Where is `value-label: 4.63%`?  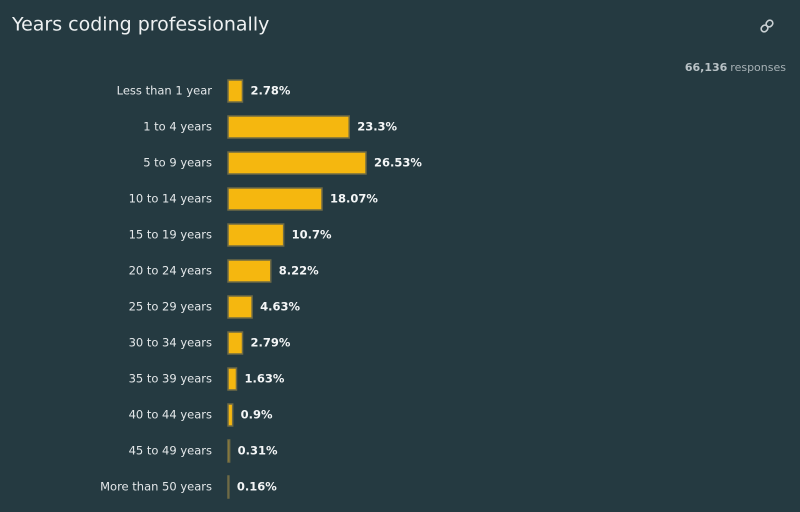
value-label: 4.63% is located at coordinates (280, 307).